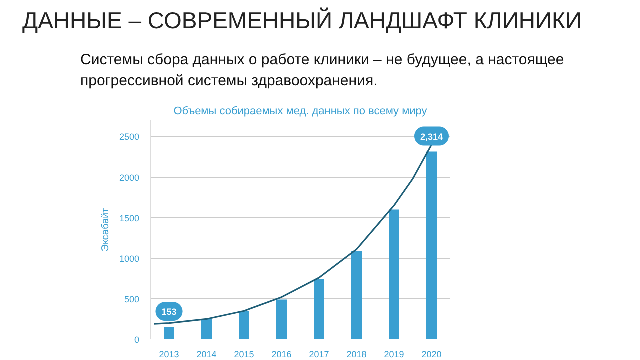 Image resolution: width=640 pixels, height=360 pixels. Describe the element at coordinates (244, 355) in the screenshot. I see `x-tick-label: 2015` at that location.